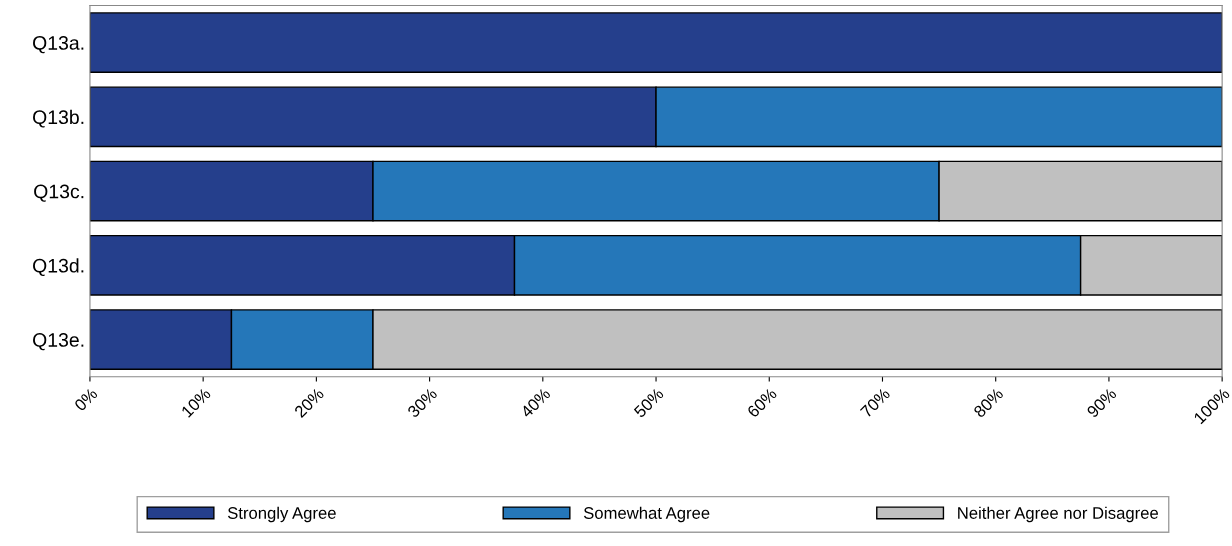 The image size is (1232, 546). I want to click on x-tick-label: 80%, so click(988, 403).